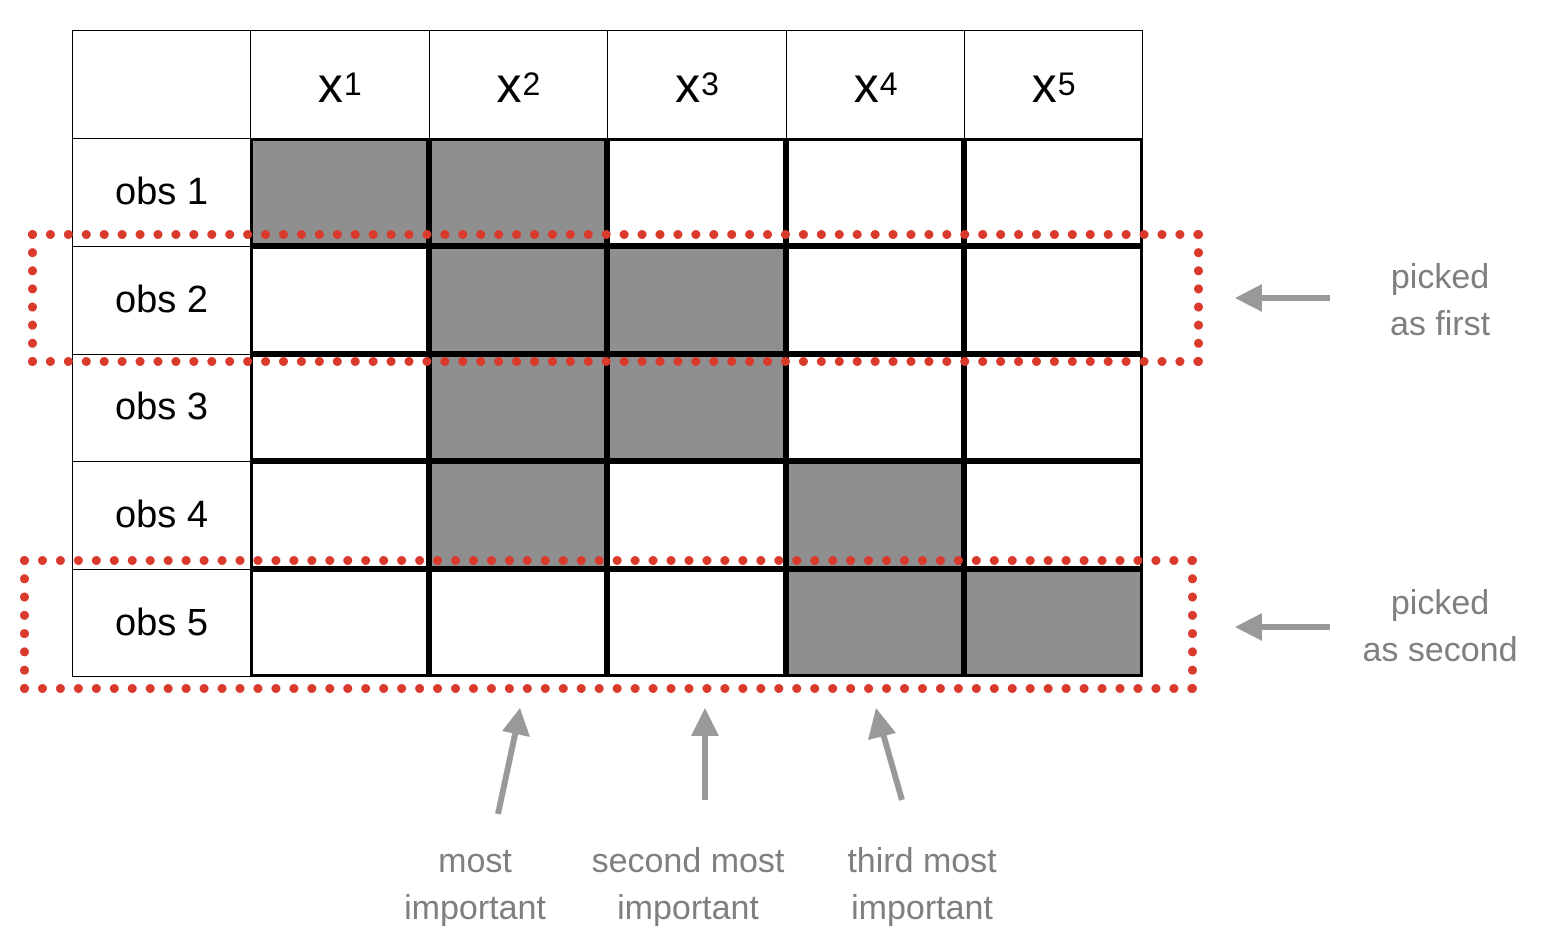  What do you see at coordinates (161, 407) in the screenshot?
I see `row-label-obs-3: obs 3` at bounding box center [161, 407].